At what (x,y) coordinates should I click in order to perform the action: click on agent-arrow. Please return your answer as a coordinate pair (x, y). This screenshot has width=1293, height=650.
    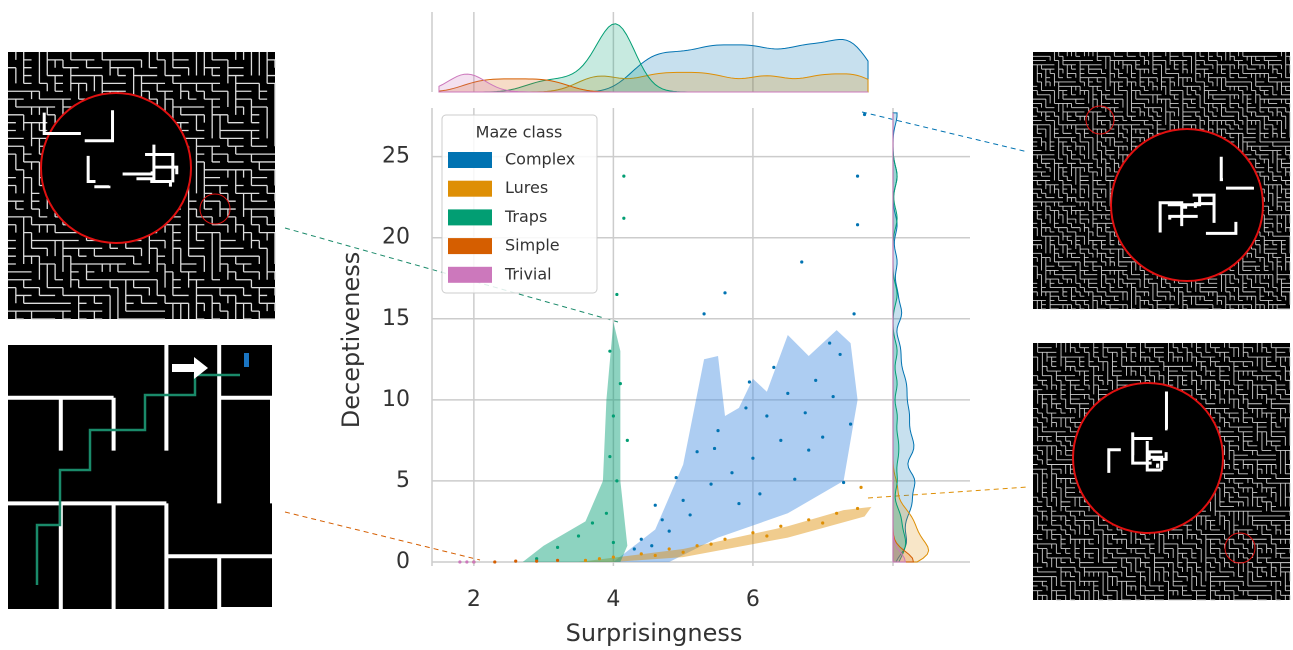
    Looking at the image, I should click on (190, 368).